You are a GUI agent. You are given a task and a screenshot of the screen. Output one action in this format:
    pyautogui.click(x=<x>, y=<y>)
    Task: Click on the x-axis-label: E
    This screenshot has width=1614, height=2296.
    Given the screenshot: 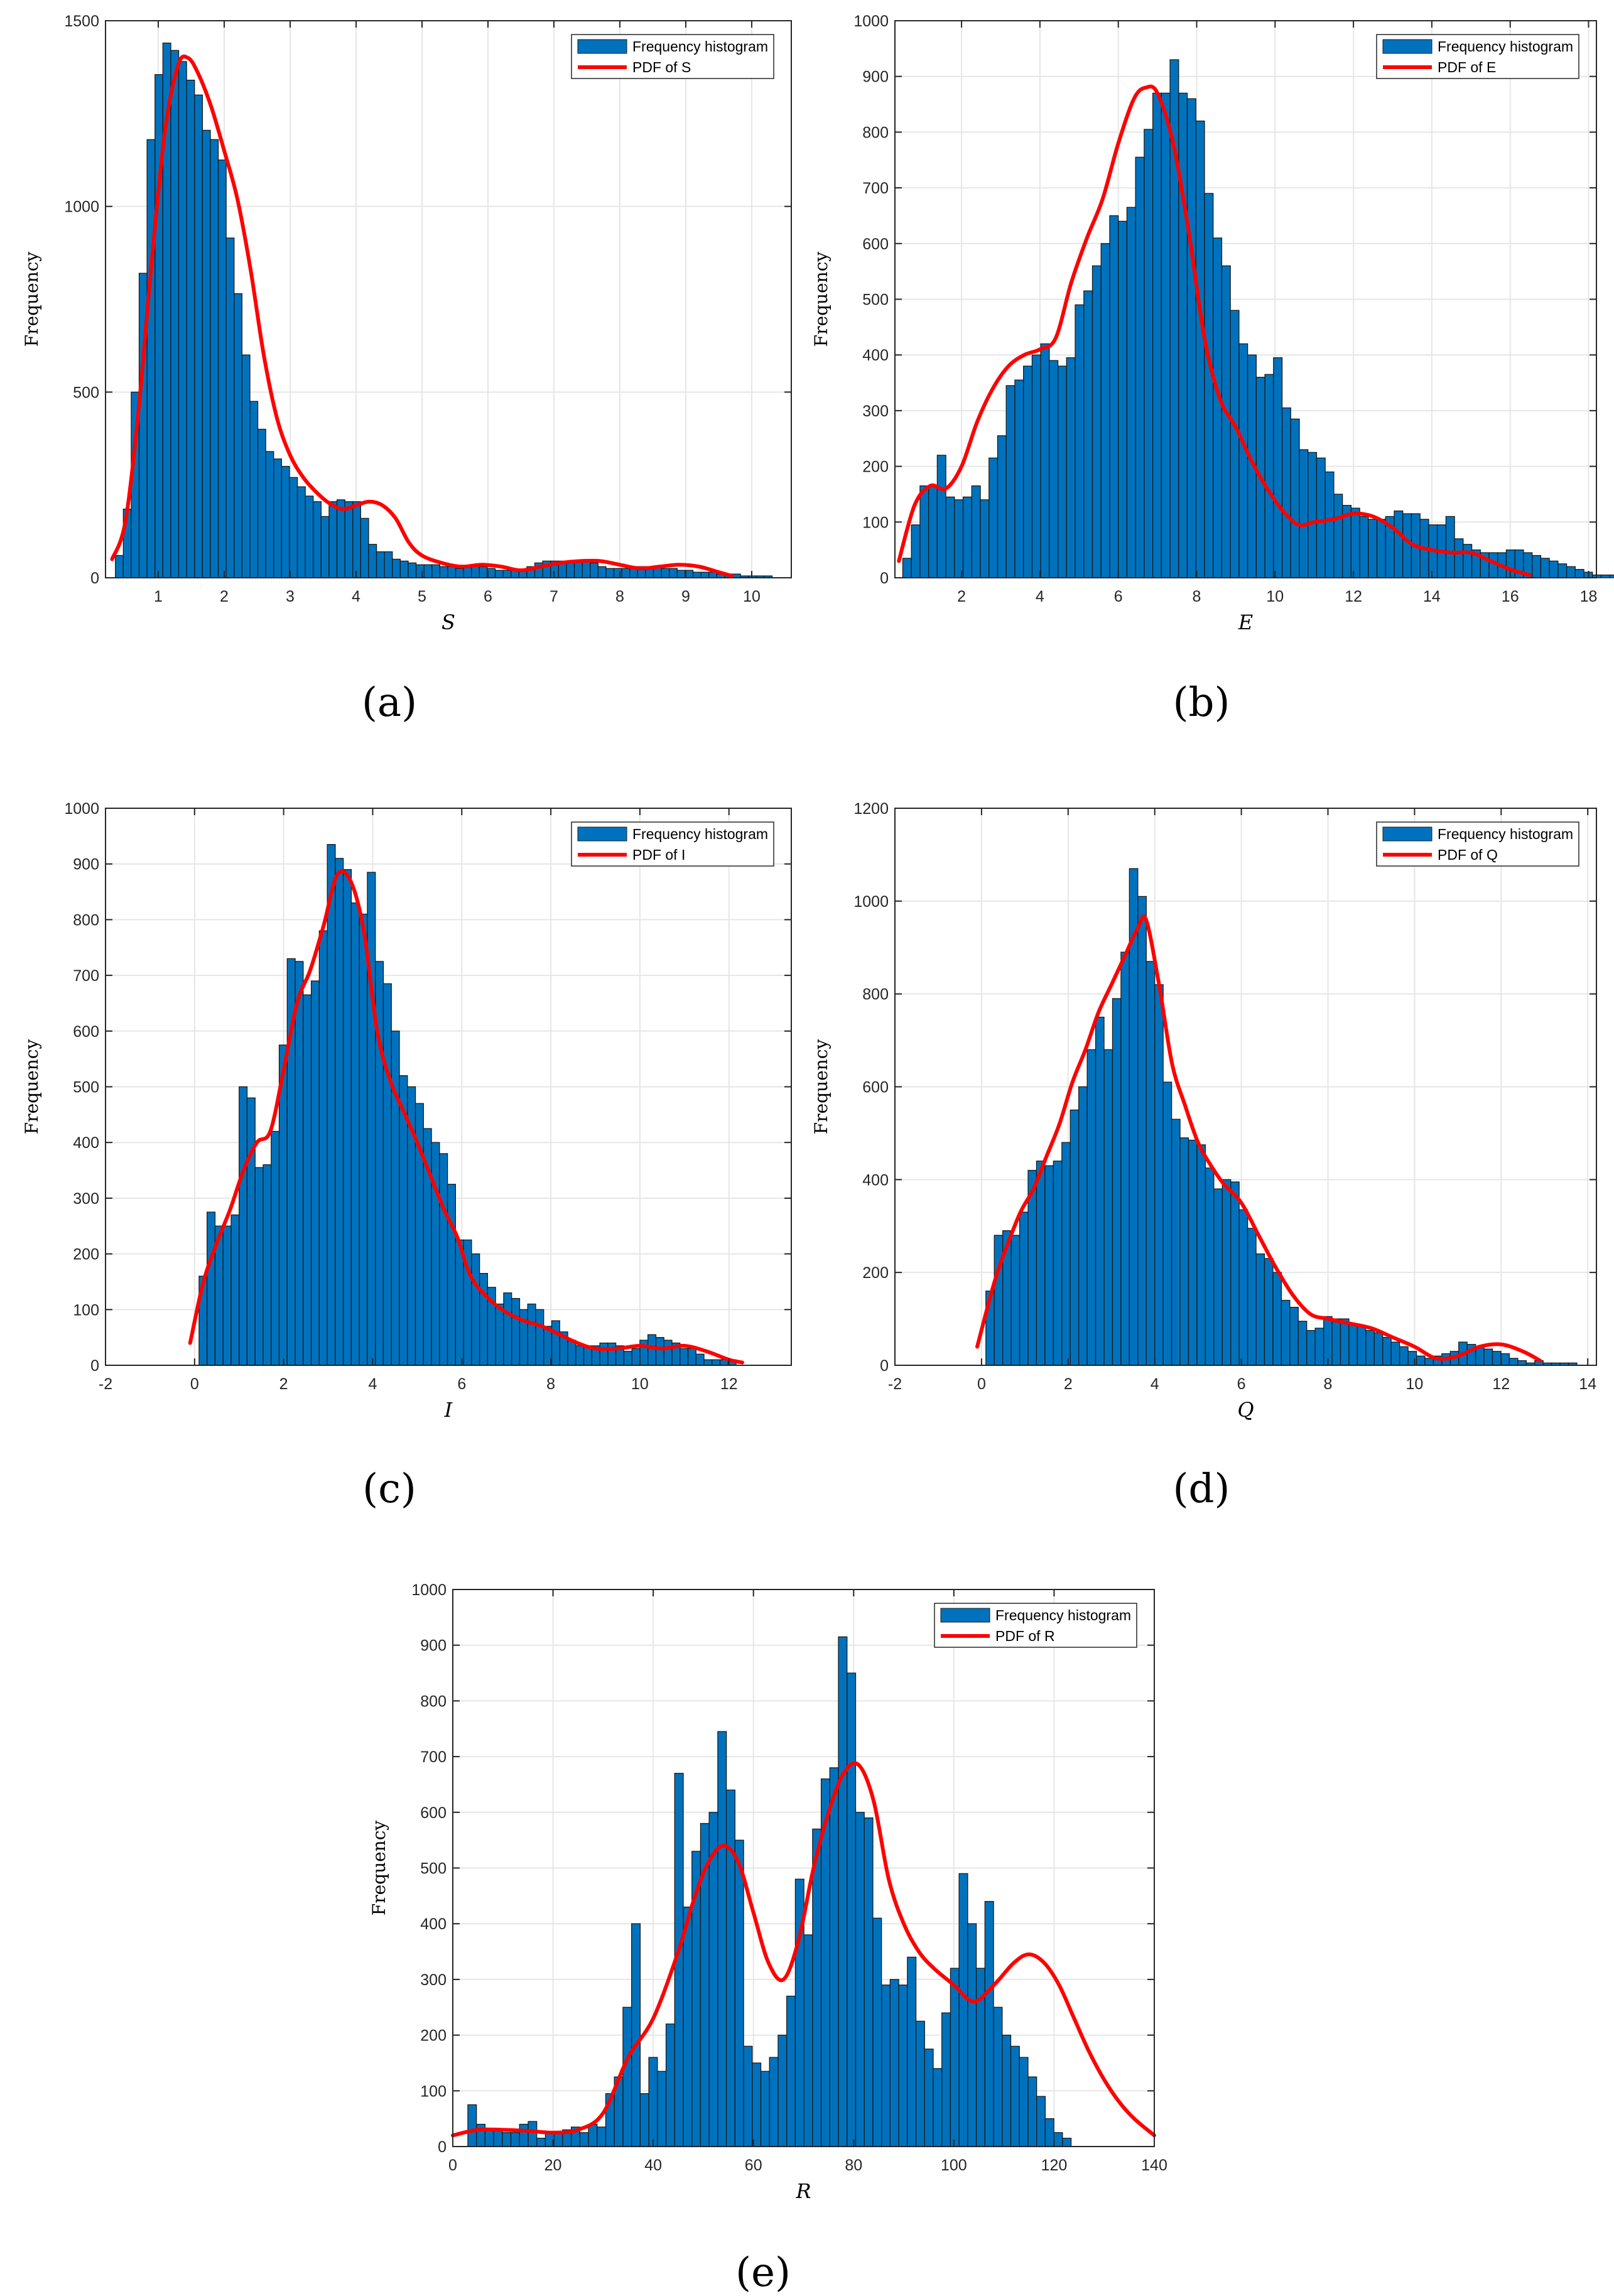 What is the action you would take?
    pyautogui.click(x=1245, y=622)
    